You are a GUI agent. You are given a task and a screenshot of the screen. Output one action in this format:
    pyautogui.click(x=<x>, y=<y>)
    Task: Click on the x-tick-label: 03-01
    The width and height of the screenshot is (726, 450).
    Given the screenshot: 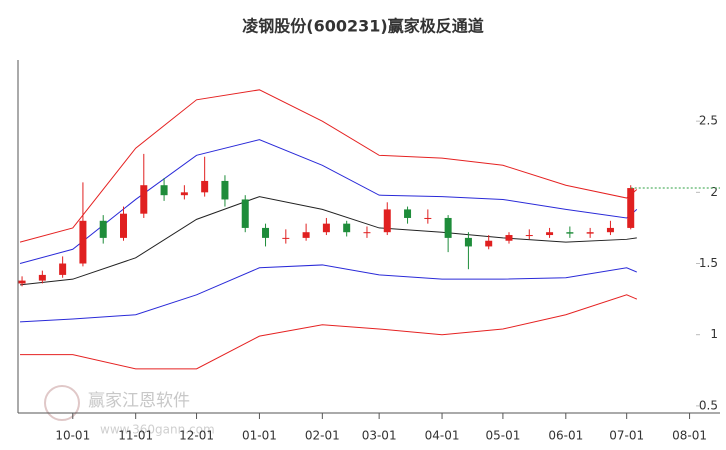 What is the action you would take?
    pyautogui.click(x=379, y=436)
    